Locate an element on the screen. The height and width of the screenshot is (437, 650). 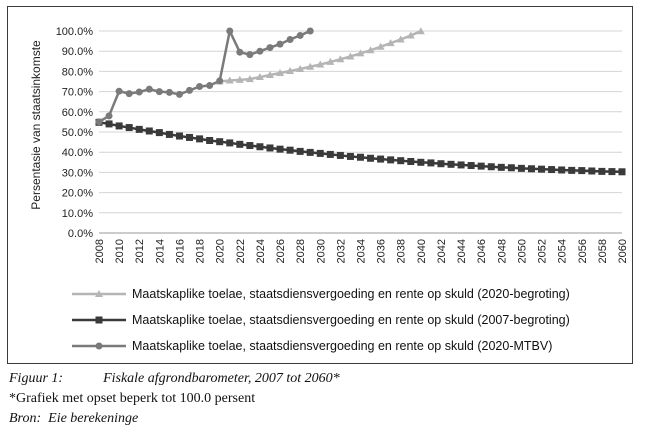
y-tick-label: 60.0% is located at coordinates (77, 113).